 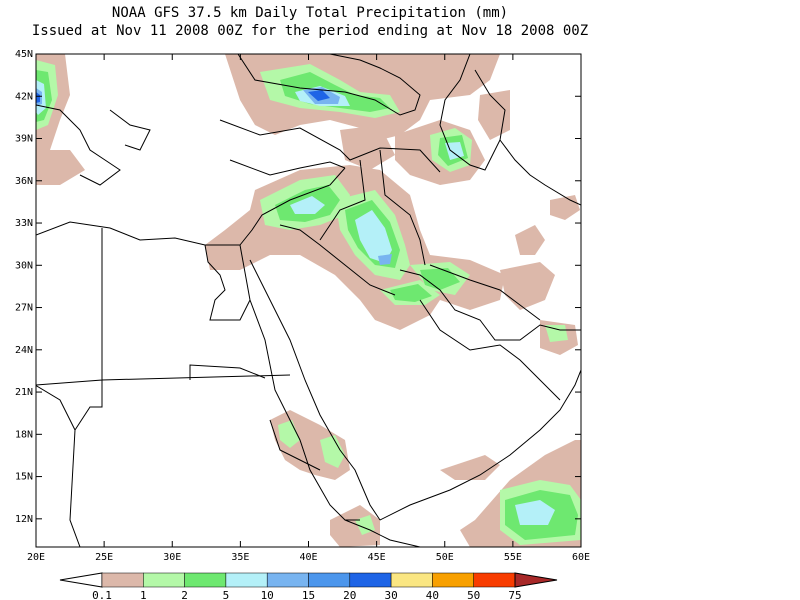 What do you see at coordinates (390, 594) in the screenshot?
I see `colorbar-label: 30` at bounding box center [390, 594].